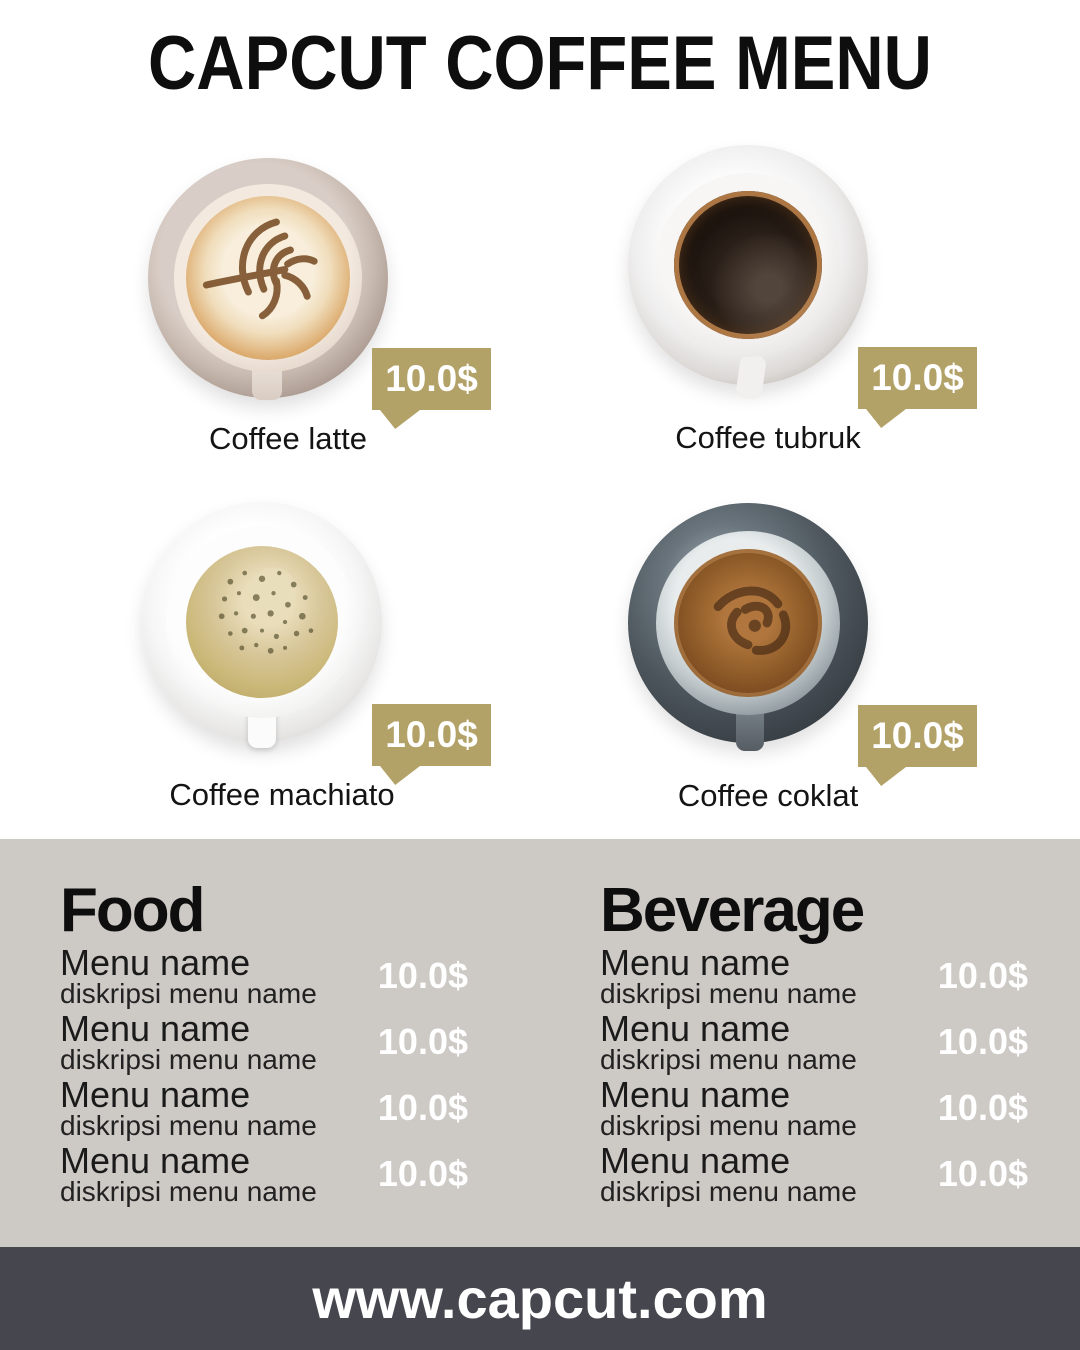 This screenshot has height=1350, width=1080. I want to click on product-card-coffee-machiato: 10.0$ Coffee machiato, so click(262, 664).